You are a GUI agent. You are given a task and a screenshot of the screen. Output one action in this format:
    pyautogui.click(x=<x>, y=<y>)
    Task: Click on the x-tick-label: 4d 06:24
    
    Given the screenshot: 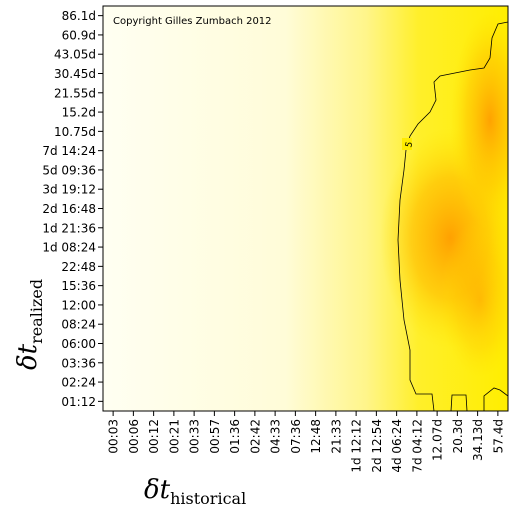 What is the action you would take?
    pyautogui.click(x=397, y=446)
    